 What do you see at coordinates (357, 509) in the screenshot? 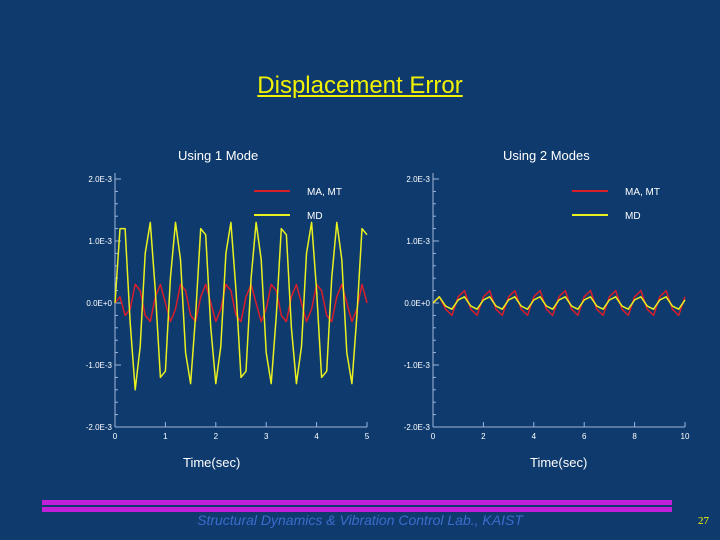
I see `footer-bar-bottom` at bounding box center [357, 509].